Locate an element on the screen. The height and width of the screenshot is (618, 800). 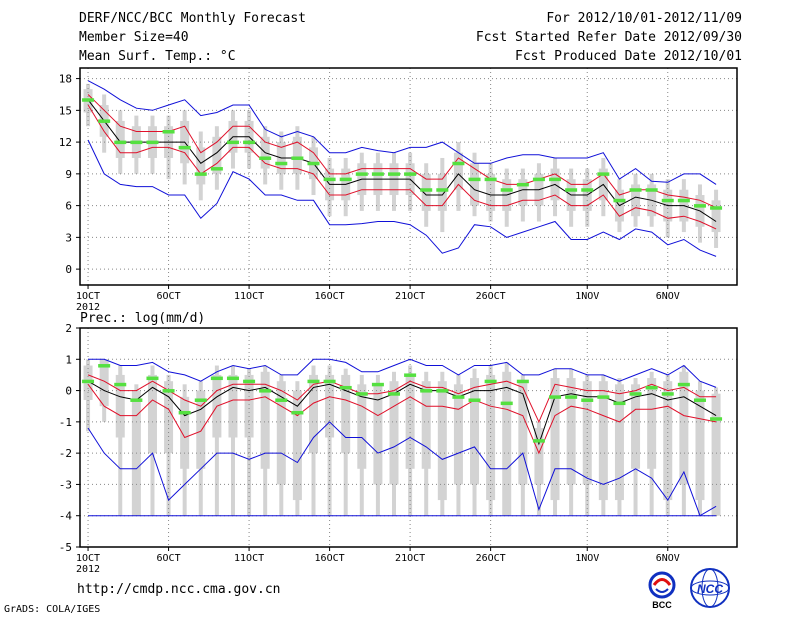
x-tick-label: 6NOV is located at coordinates (668, 558).